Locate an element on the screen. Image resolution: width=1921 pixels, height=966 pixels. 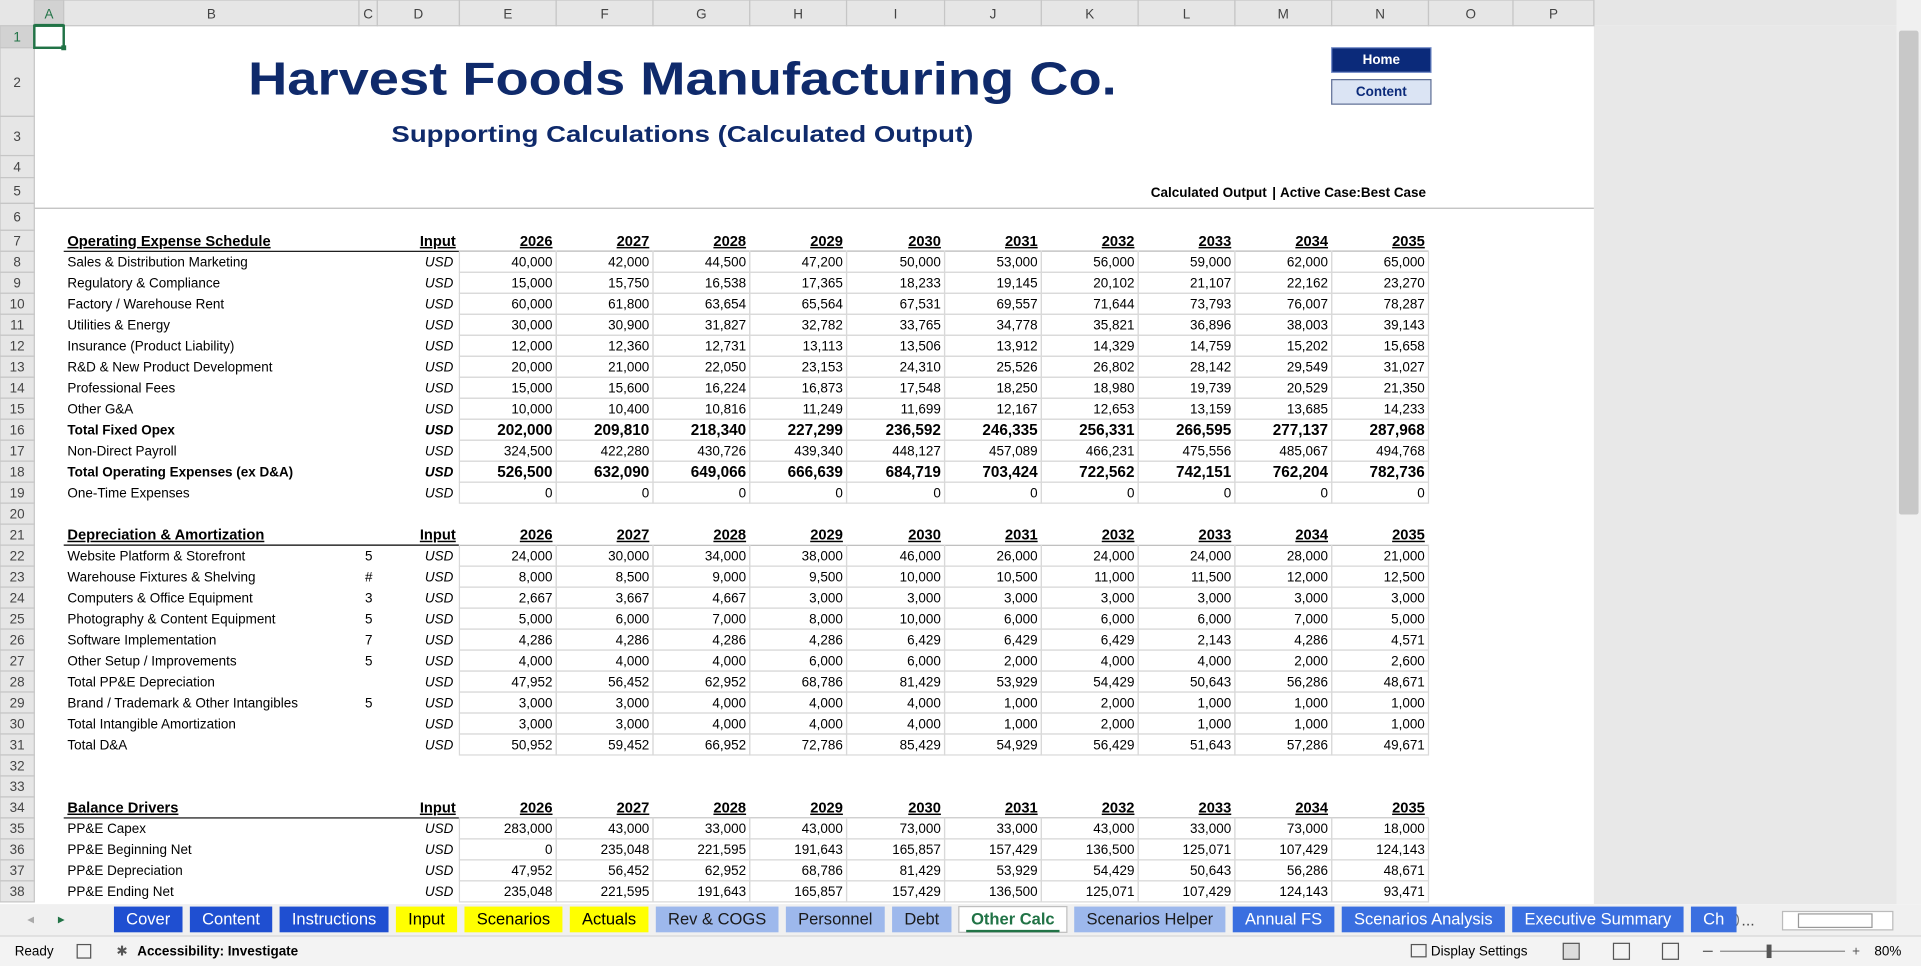
row-label: Regulatory & Compliance is located at coordinates (143, 283).